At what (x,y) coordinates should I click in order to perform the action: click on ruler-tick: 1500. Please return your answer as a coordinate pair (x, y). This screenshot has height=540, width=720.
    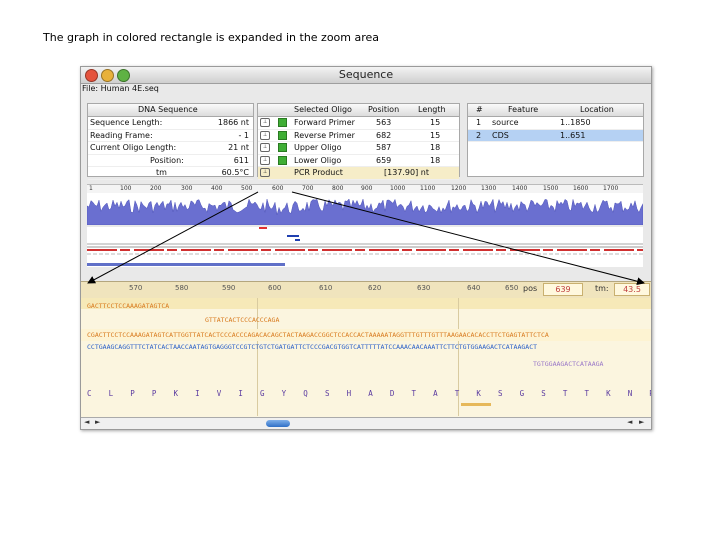
    Looking at the image, I should click on (551, 188).